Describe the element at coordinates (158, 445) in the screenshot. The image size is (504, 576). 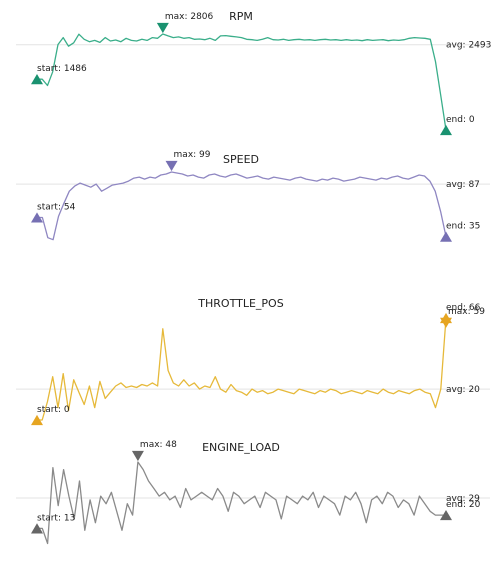
I see `max-label: max: 48` at that location.